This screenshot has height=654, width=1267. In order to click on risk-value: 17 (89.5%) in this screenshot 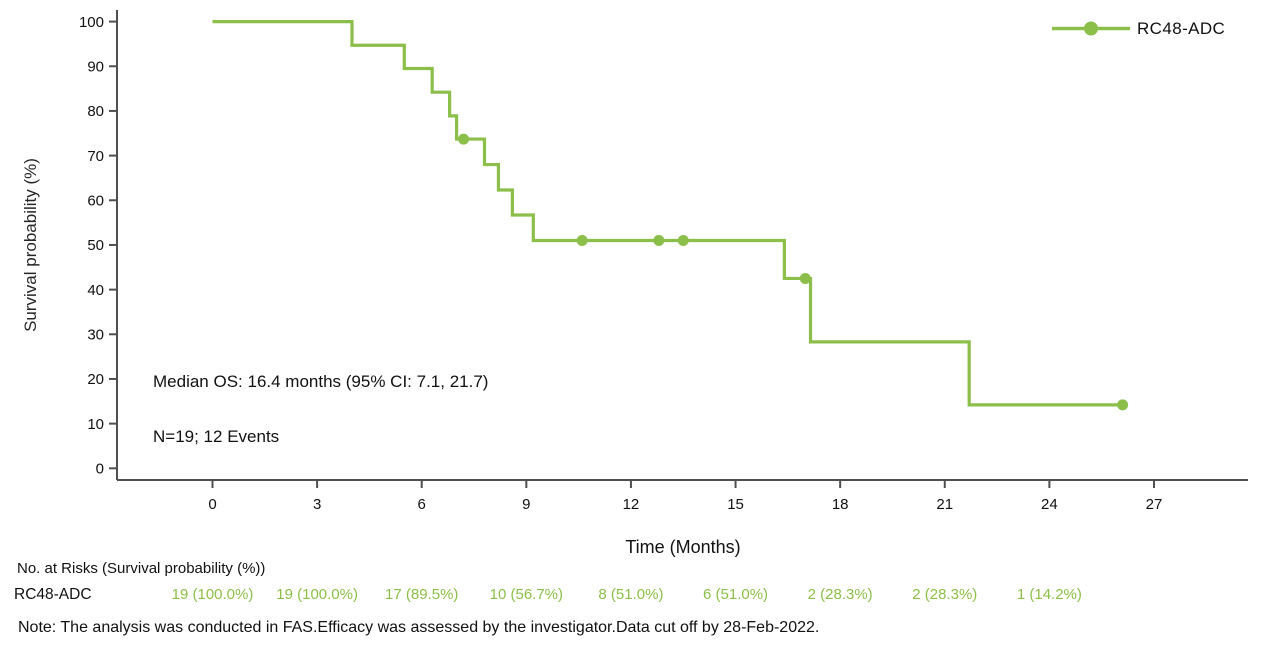, I will do `click(422, 594)`.